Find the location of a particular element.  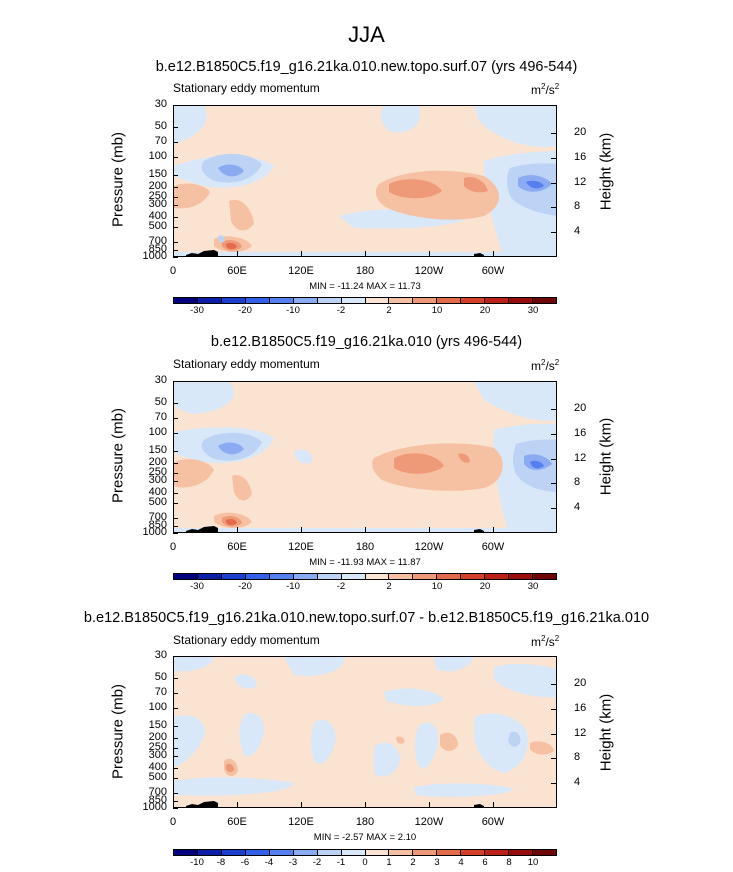

panel-3-minmax: MIN = -2.57 MAX = 2.10 is located at coordinates (365, 837).